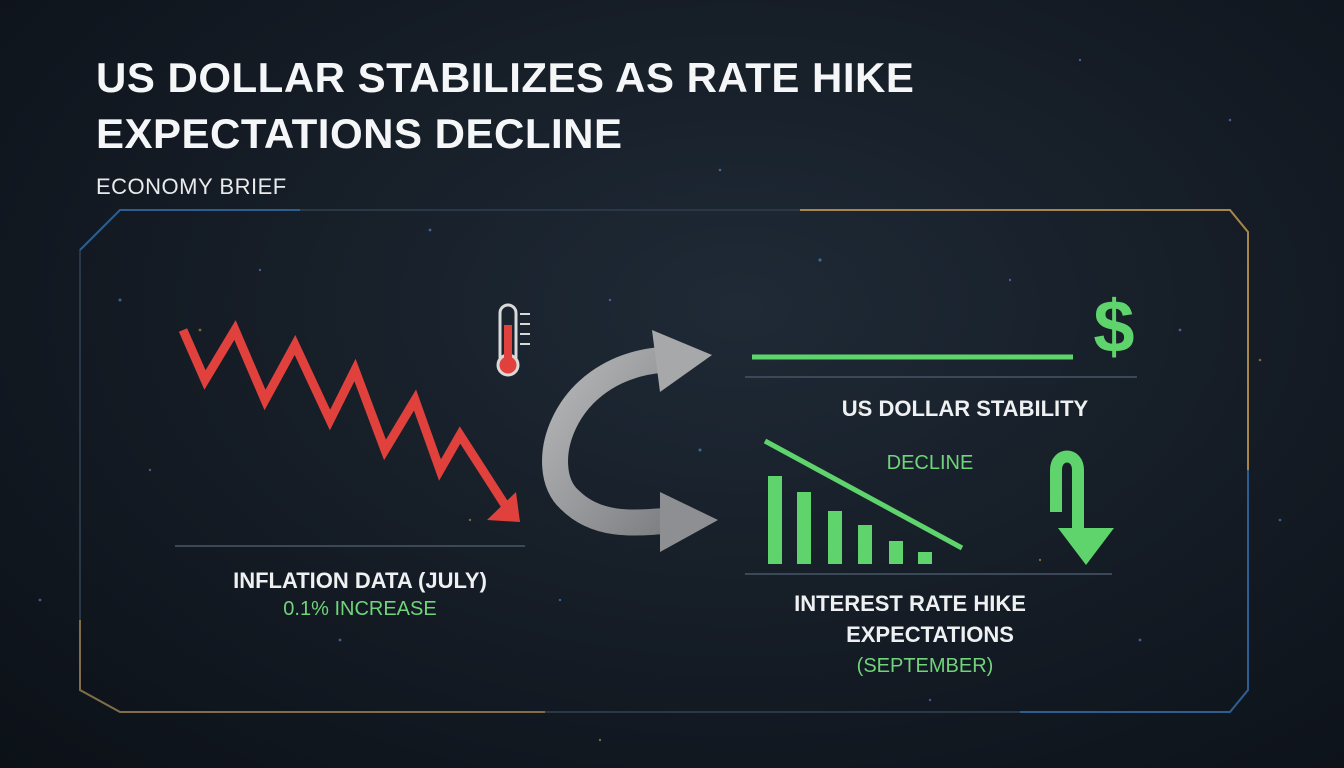 The height and width of the screenshot is (768, 1344). Describe the element at coordinates (1113, 326) in the screenshot. I see `dollar-sign-icon: $` at that location.